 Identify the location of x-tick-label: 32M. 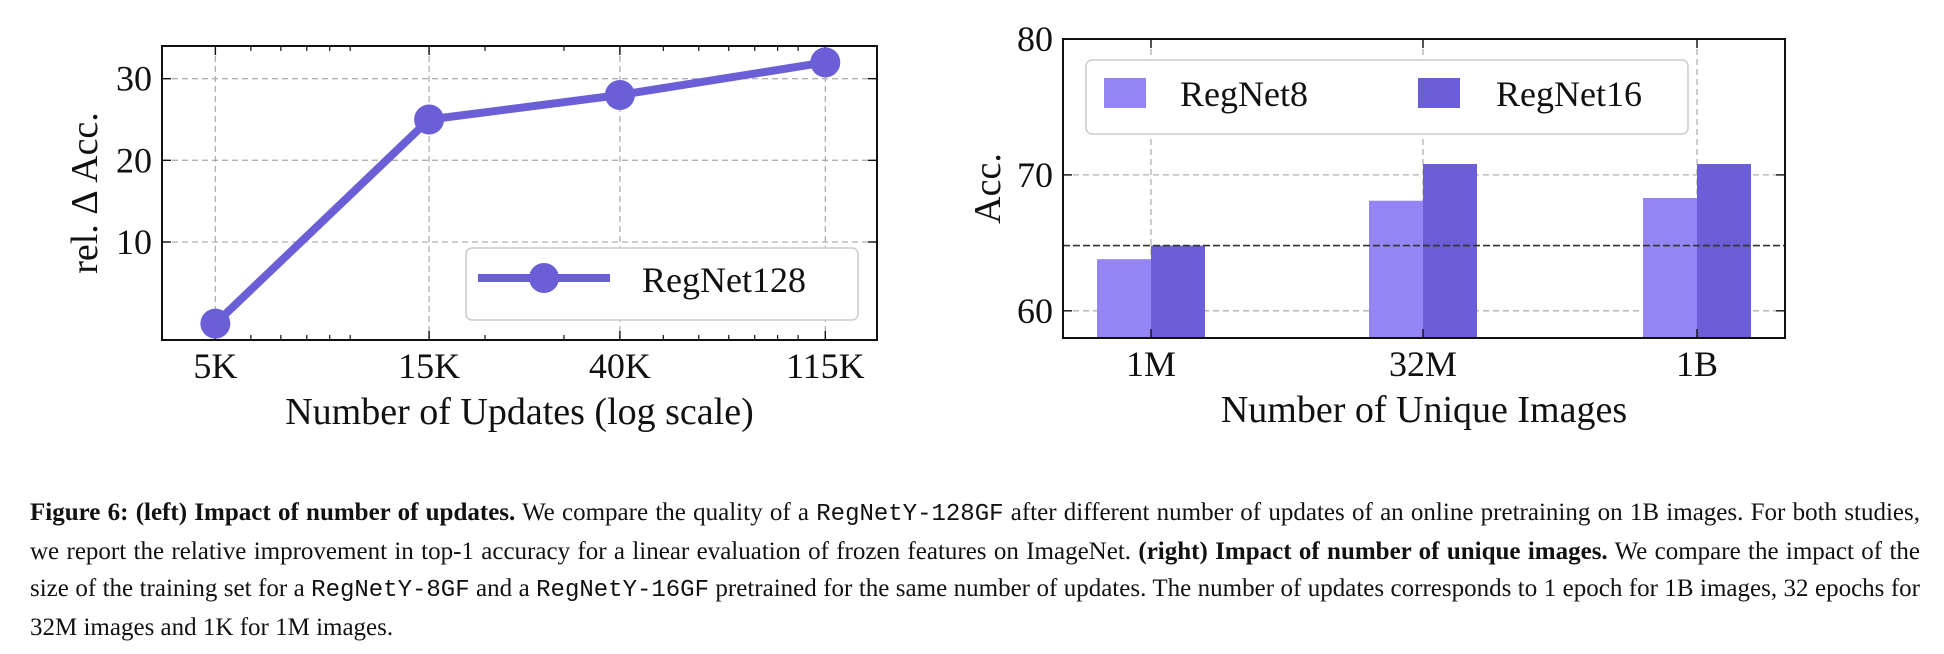
(1423, 364).